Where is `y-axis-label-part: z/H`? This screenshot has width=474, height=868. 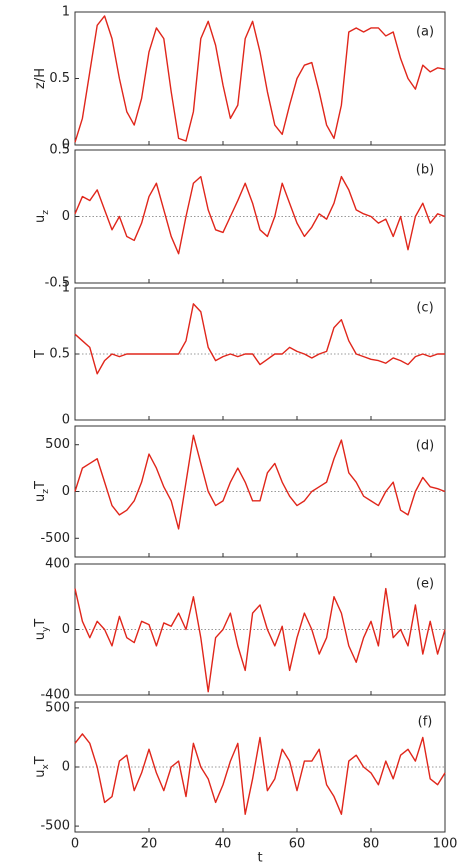
y-axis-label-part: z/H is located at coordinates (40, 78).